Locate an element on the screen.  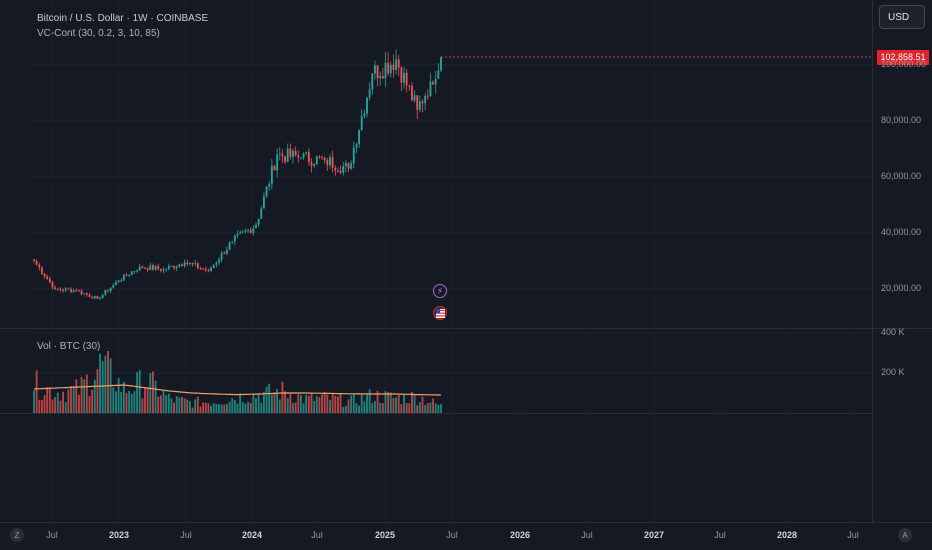
symbol-title: Bitcoin / U.S. Dollar · 1W · COINBASE is located at coordinates (123, 18).